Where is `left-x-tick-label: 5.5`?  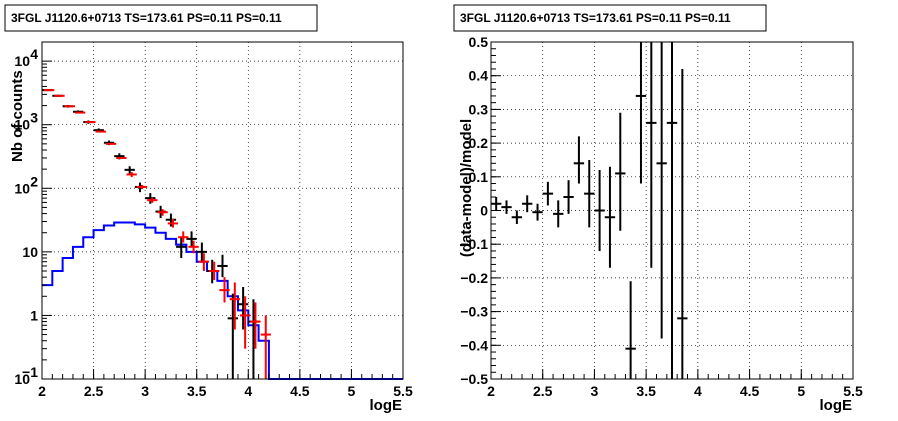
left-x-tick-label: 5.5 is located at coordinates (403, 391).